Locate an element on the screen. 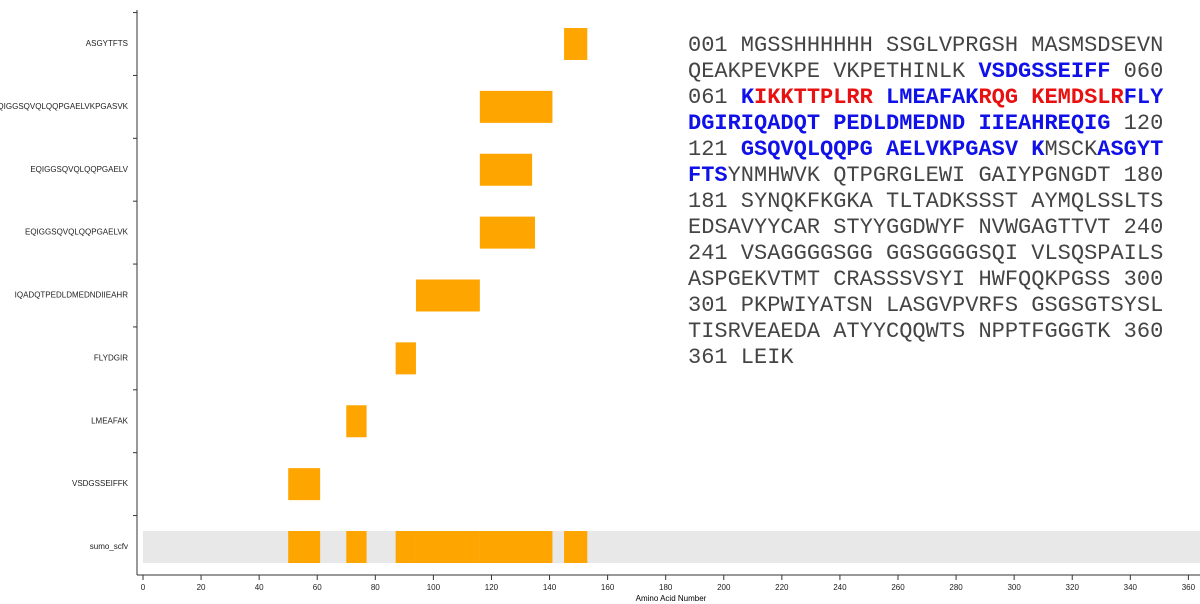 Image resolution: width=1200 pixels, height=604 pixels. sequence-line: FTSYNMHWVK QTPGRGLEWI GAIYPGNGDT 180 is located at coordinates (925, 175).